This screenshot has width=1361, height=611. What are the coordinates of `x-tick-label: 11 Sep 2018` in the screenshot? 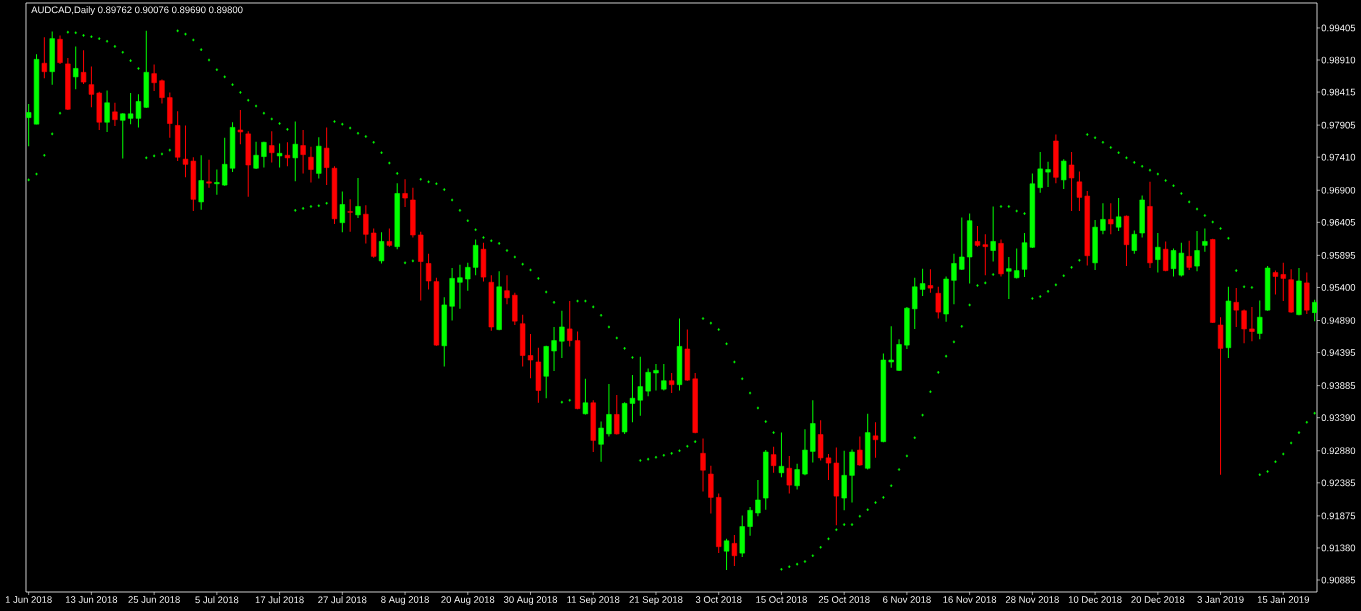 It's located at (593, 600).